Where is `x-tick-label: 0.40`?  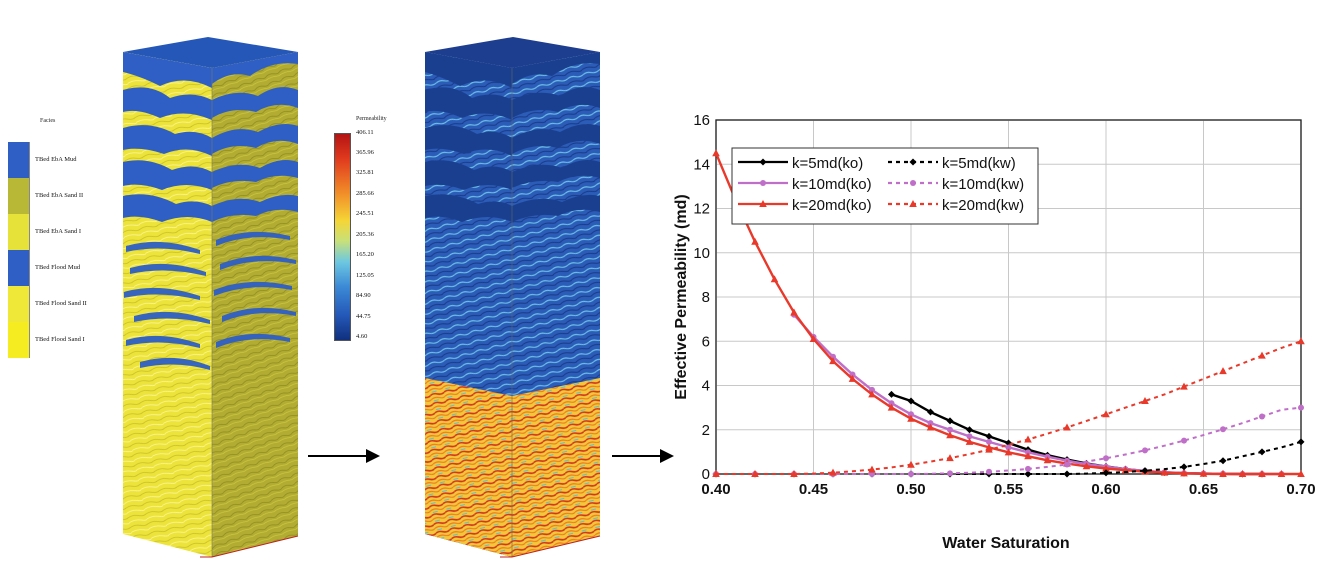
x-tick-label: 0.40 is located at coordinates (715, 489).